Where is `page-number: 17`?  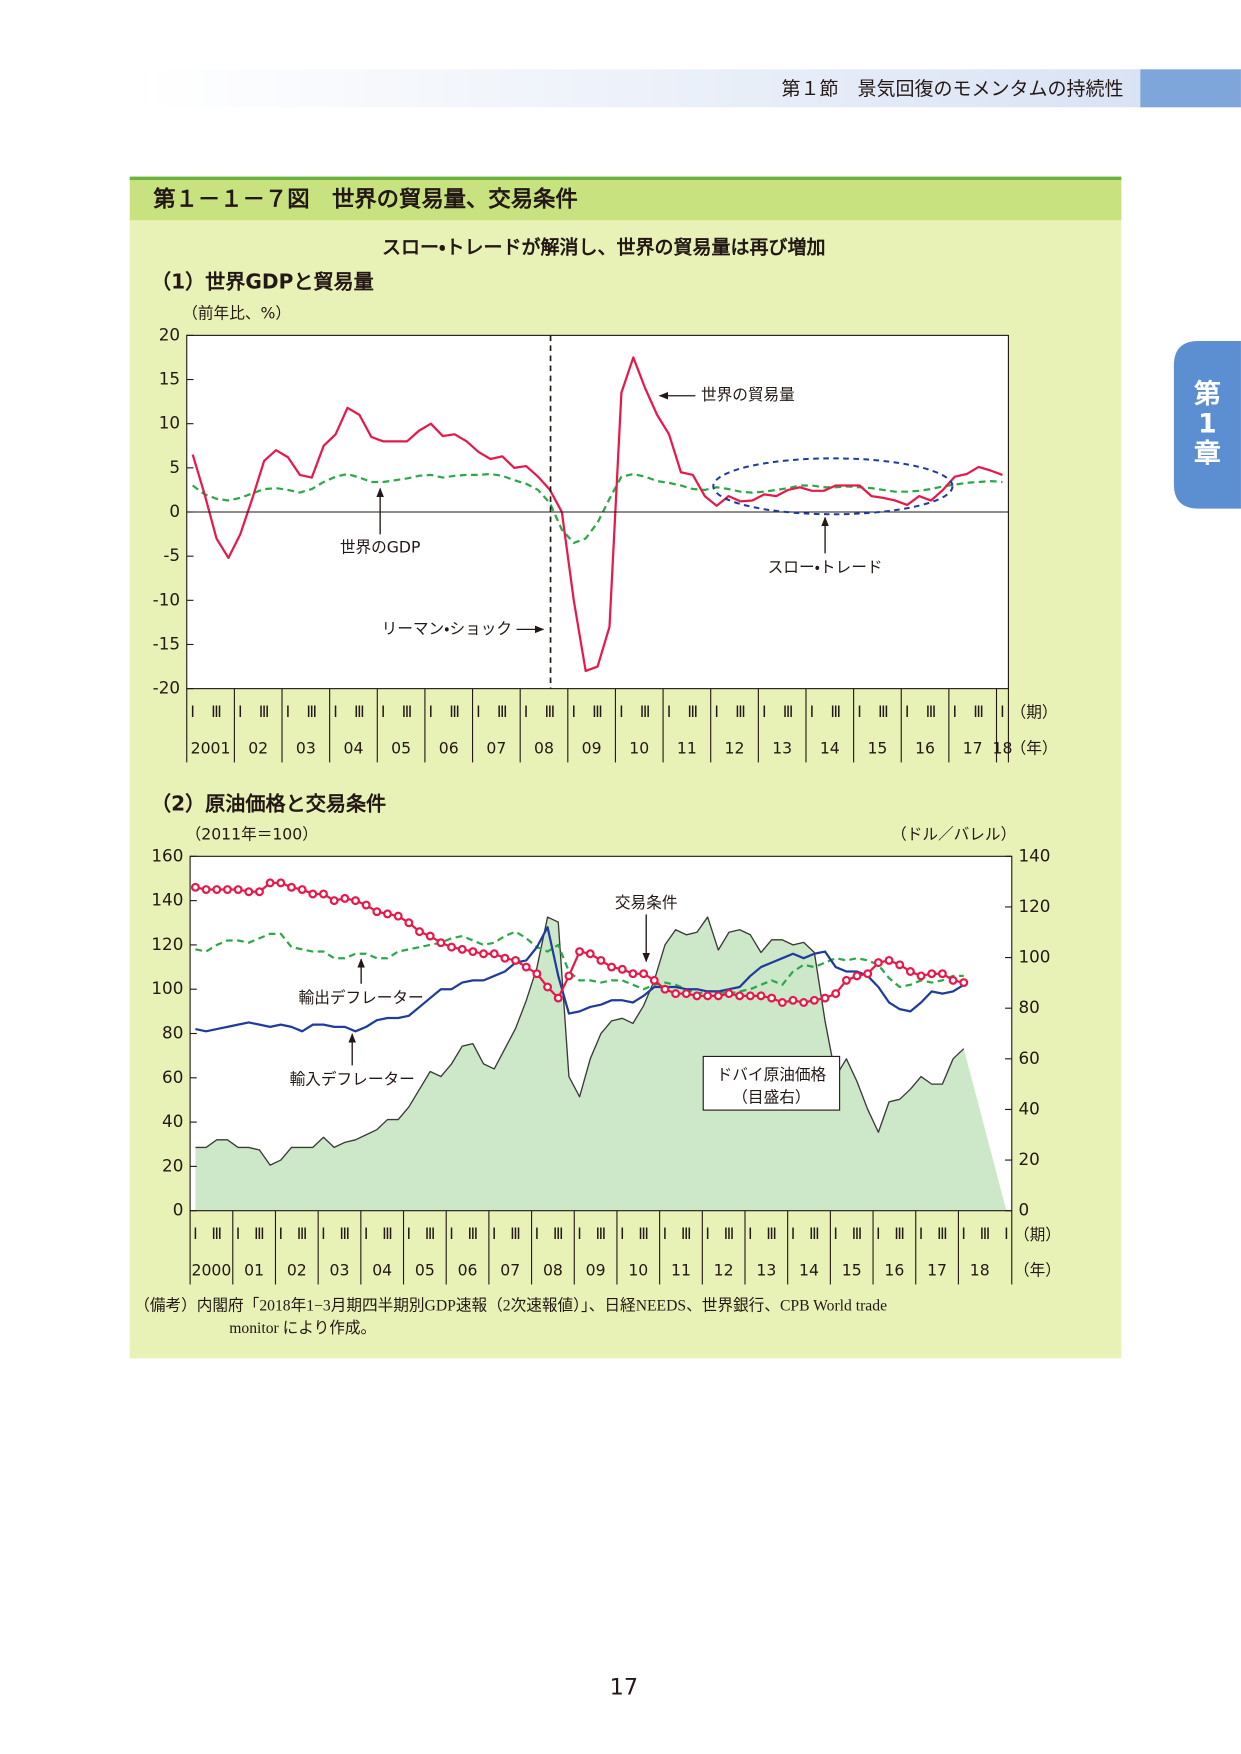
page-number: 17 is located at coordinates (624, 1688).